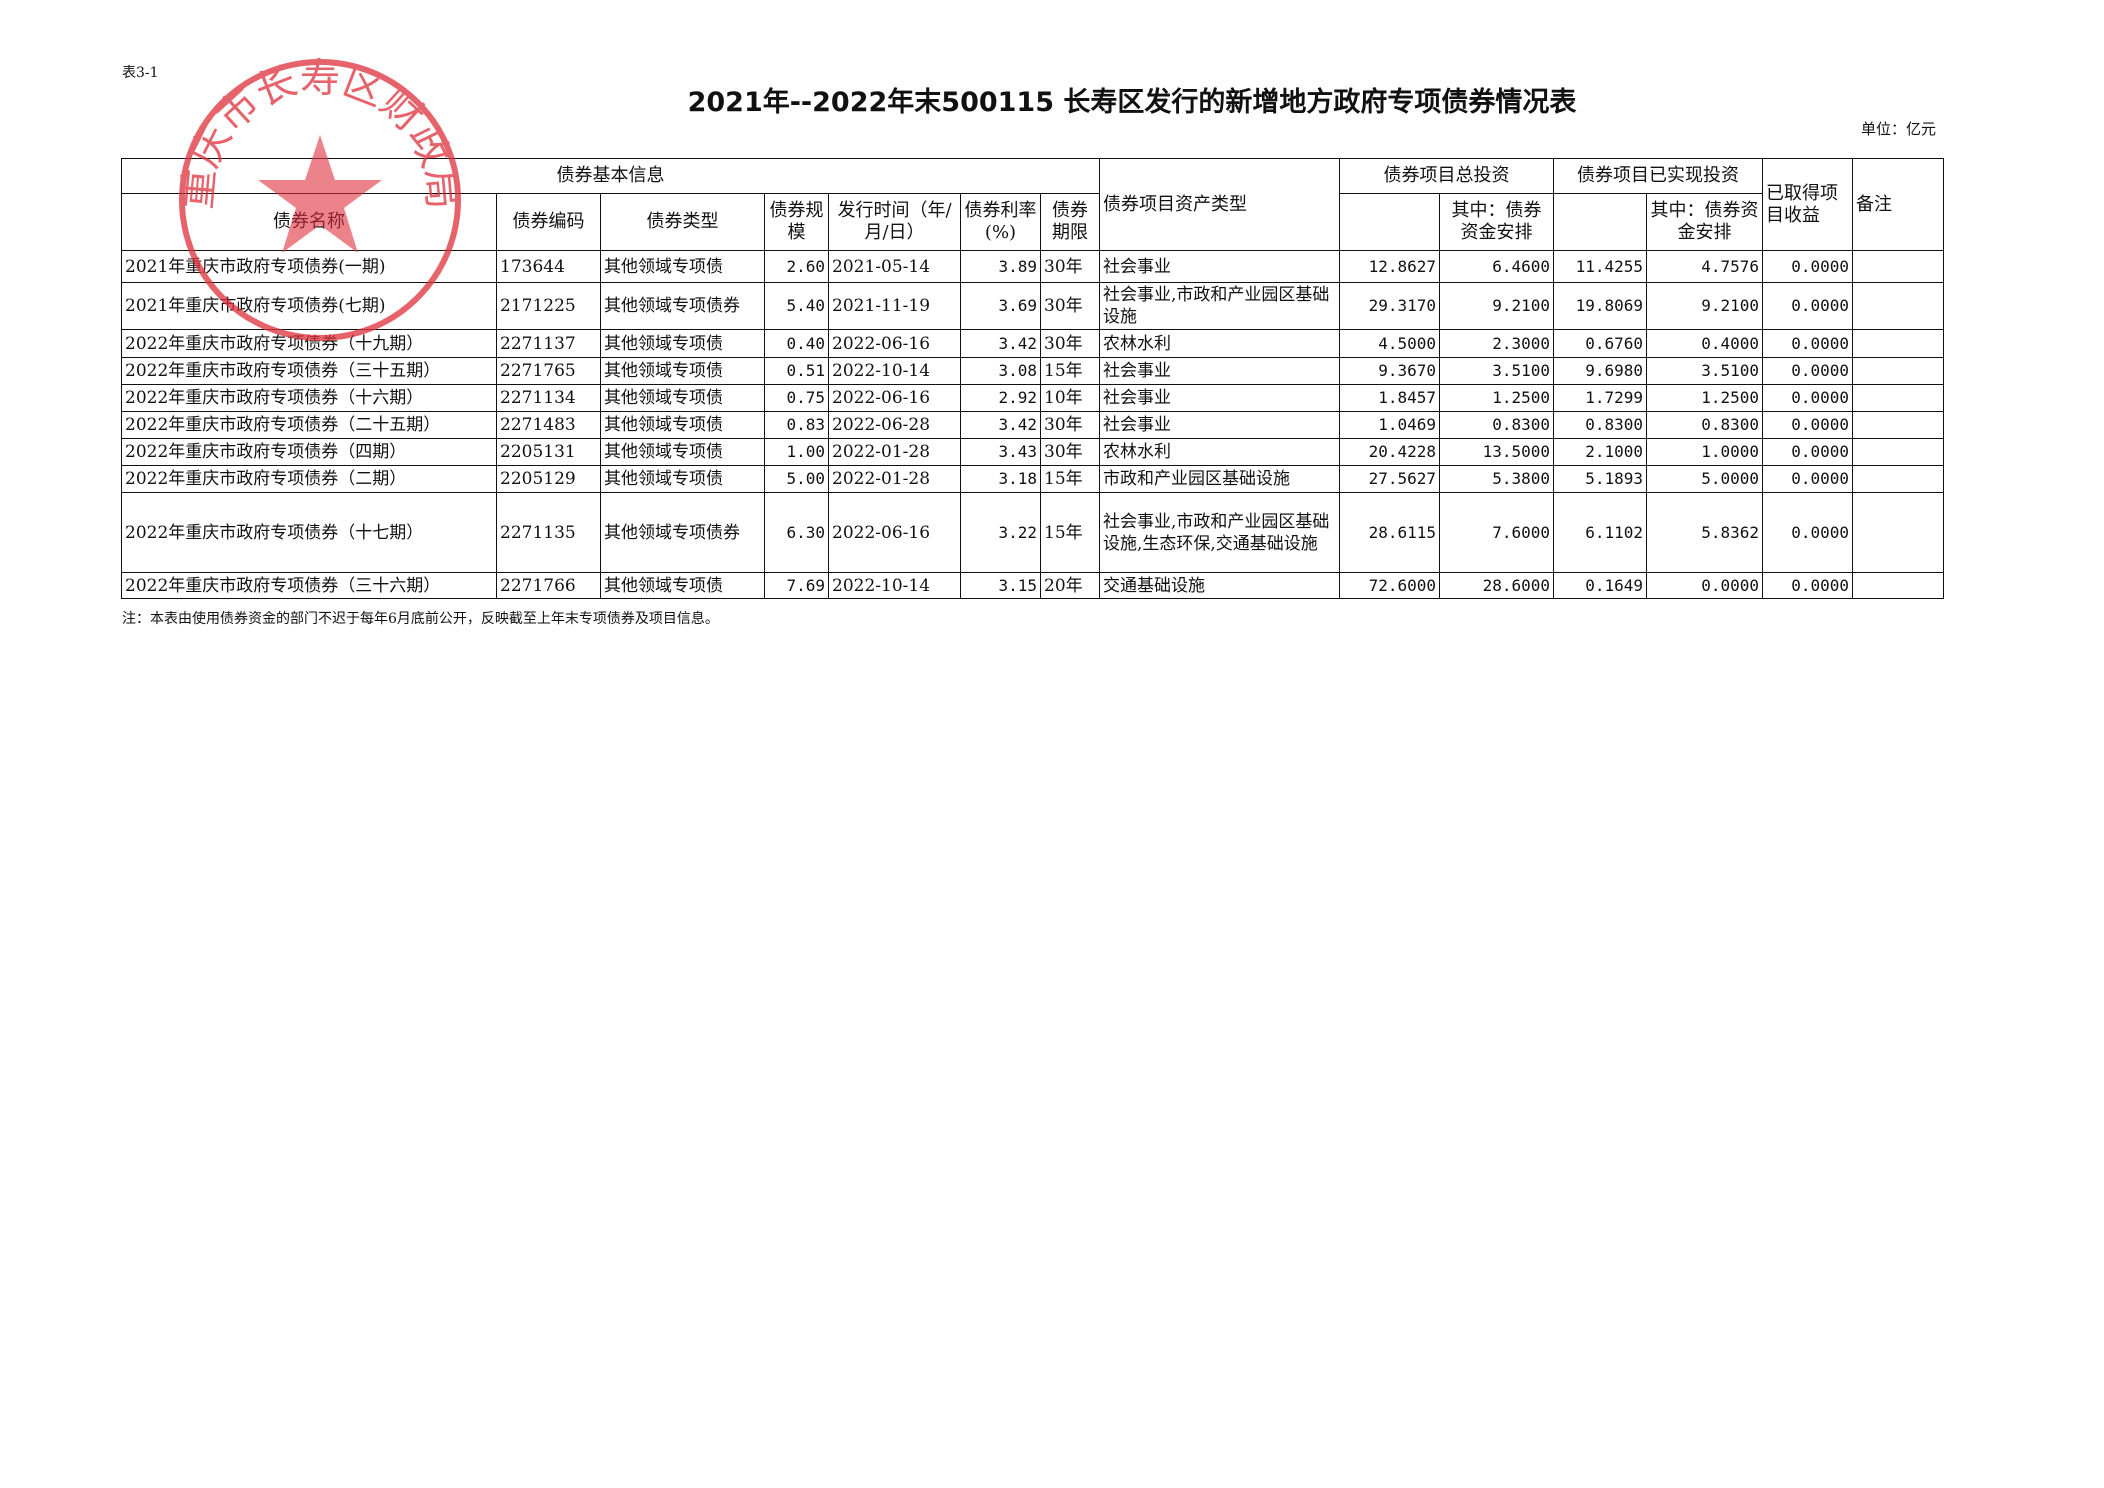 The height and width of the screenshot is (1488, 2104). I want to click on cell-total-invest: 29.3170, so click(1389, 306).